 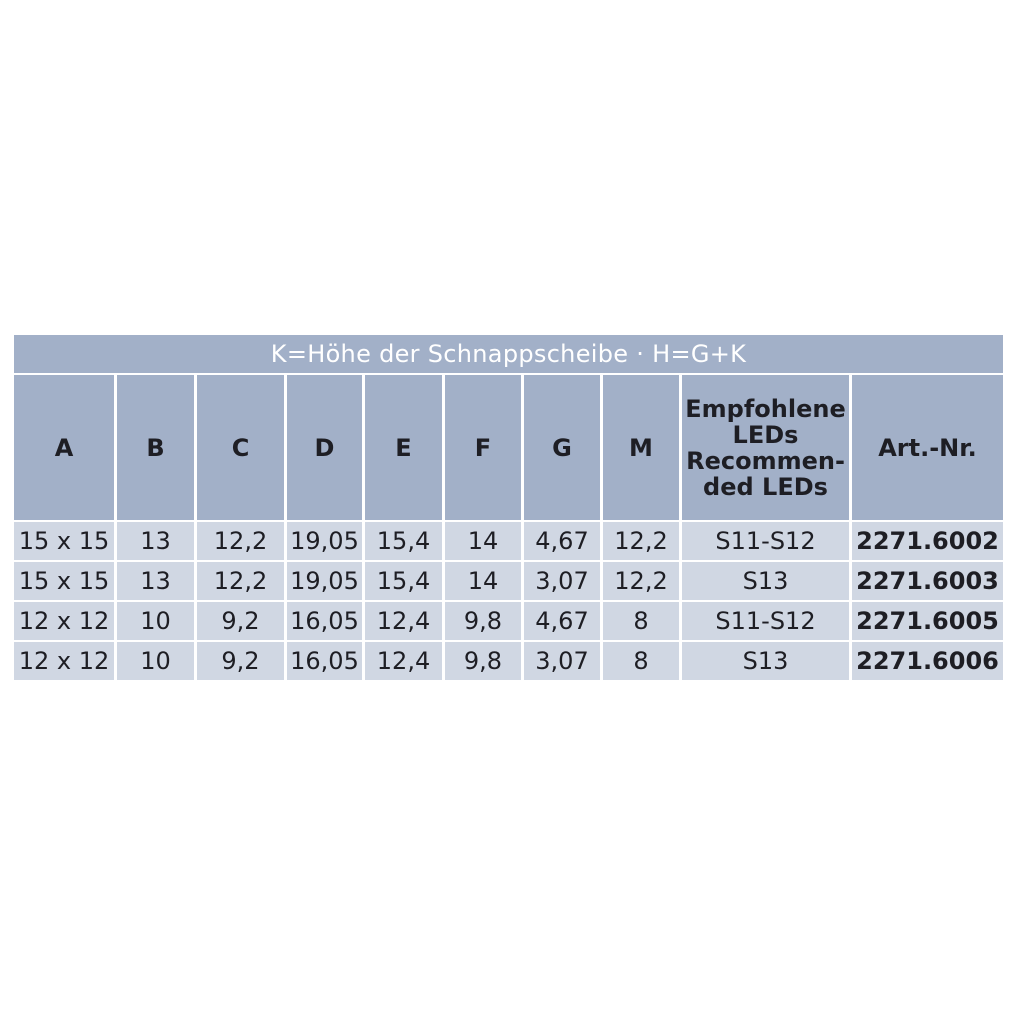 What do you see at coordinates (155, 447) in the screenshot?
I see `col-header-b: B` at bounding box center [155, 447].